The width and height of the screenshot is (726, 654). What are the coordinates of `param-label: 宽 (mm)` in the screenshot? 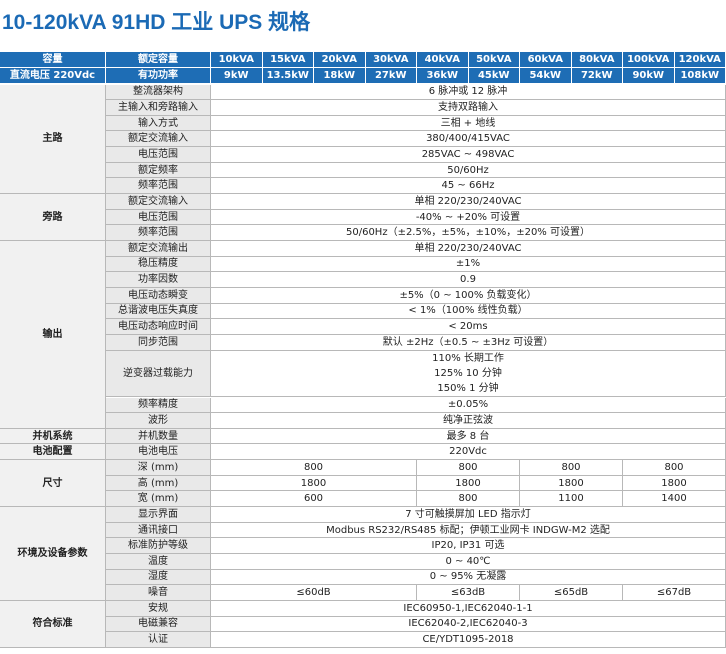 It's located at (158, 499).